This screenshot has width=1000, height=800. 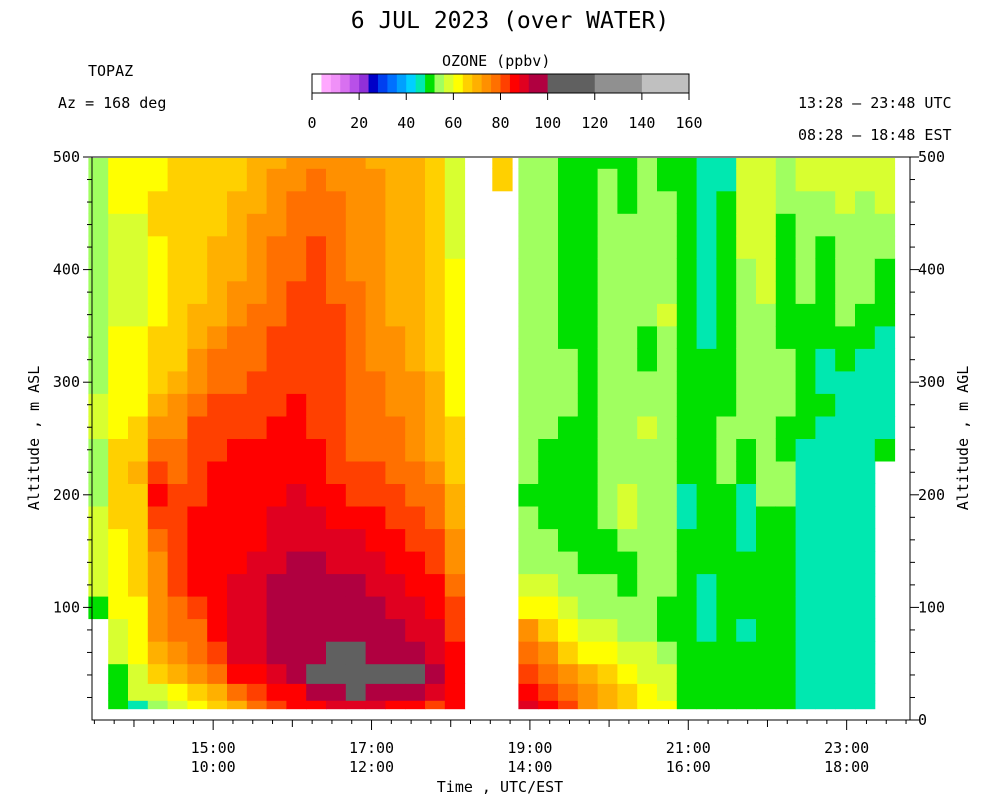 I want to click on y-right-tick-label: 200, so click(x=931, y=495).